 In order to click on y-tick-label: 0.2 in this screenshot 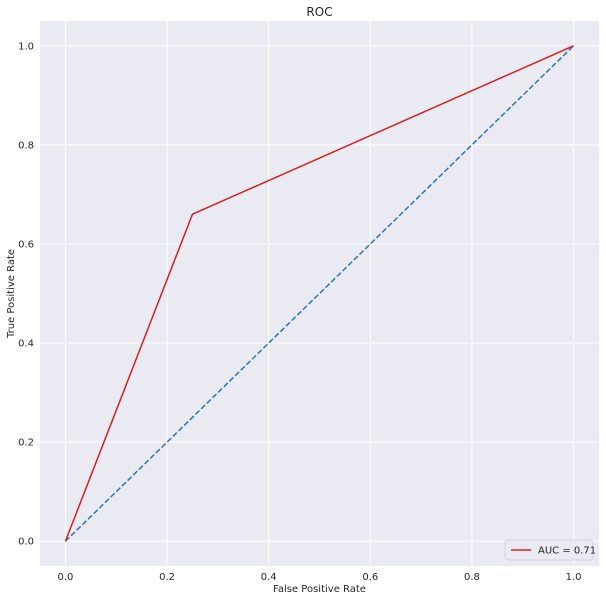, I will do `click(26, 443)`.